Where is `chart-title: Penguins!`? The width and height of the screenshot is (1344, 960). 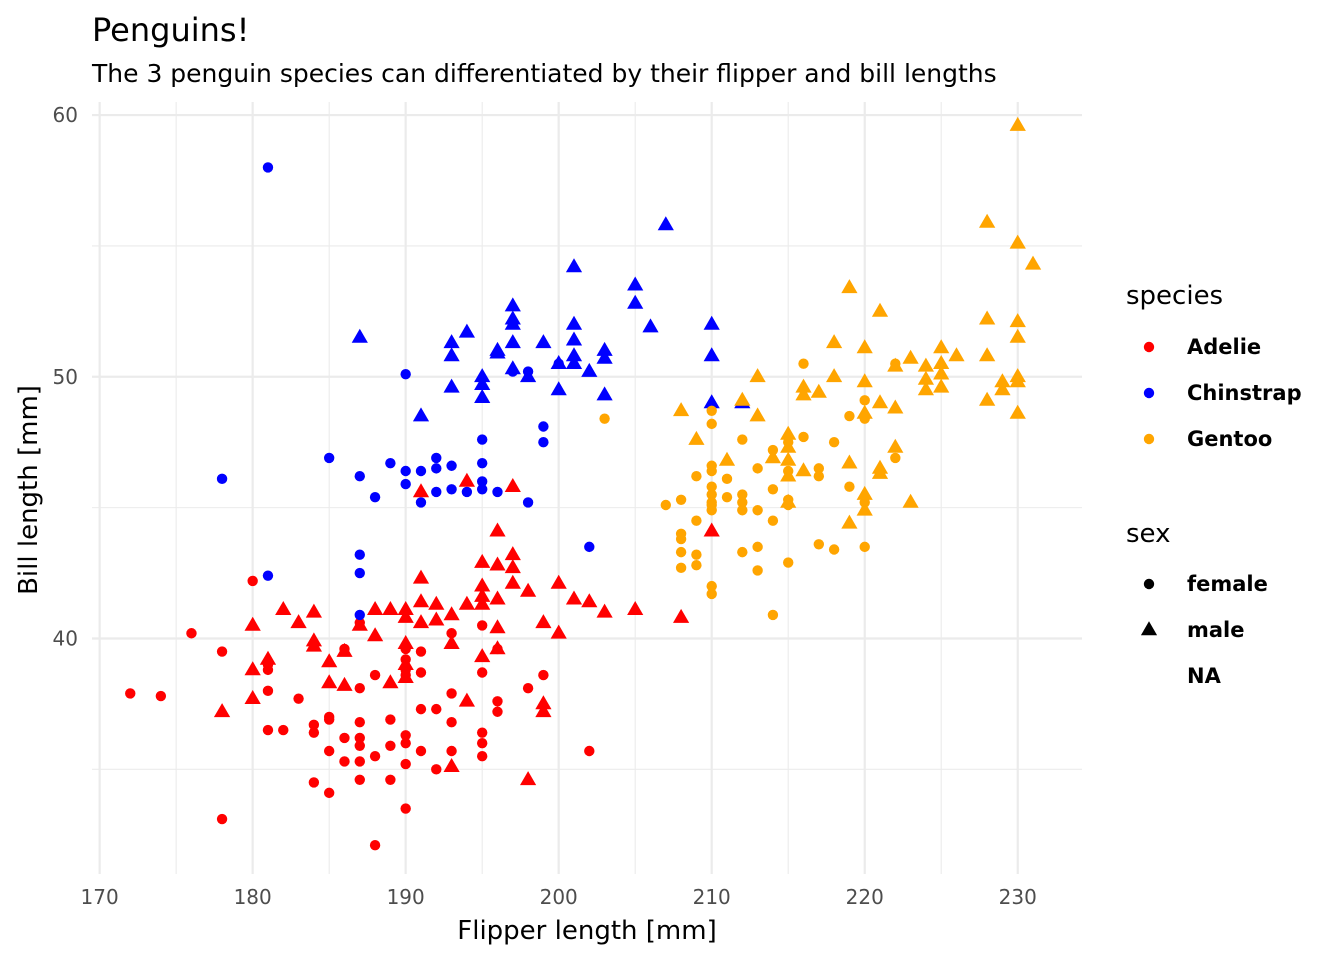 chart-title: Penguins! is located at coordinates (170, 30).